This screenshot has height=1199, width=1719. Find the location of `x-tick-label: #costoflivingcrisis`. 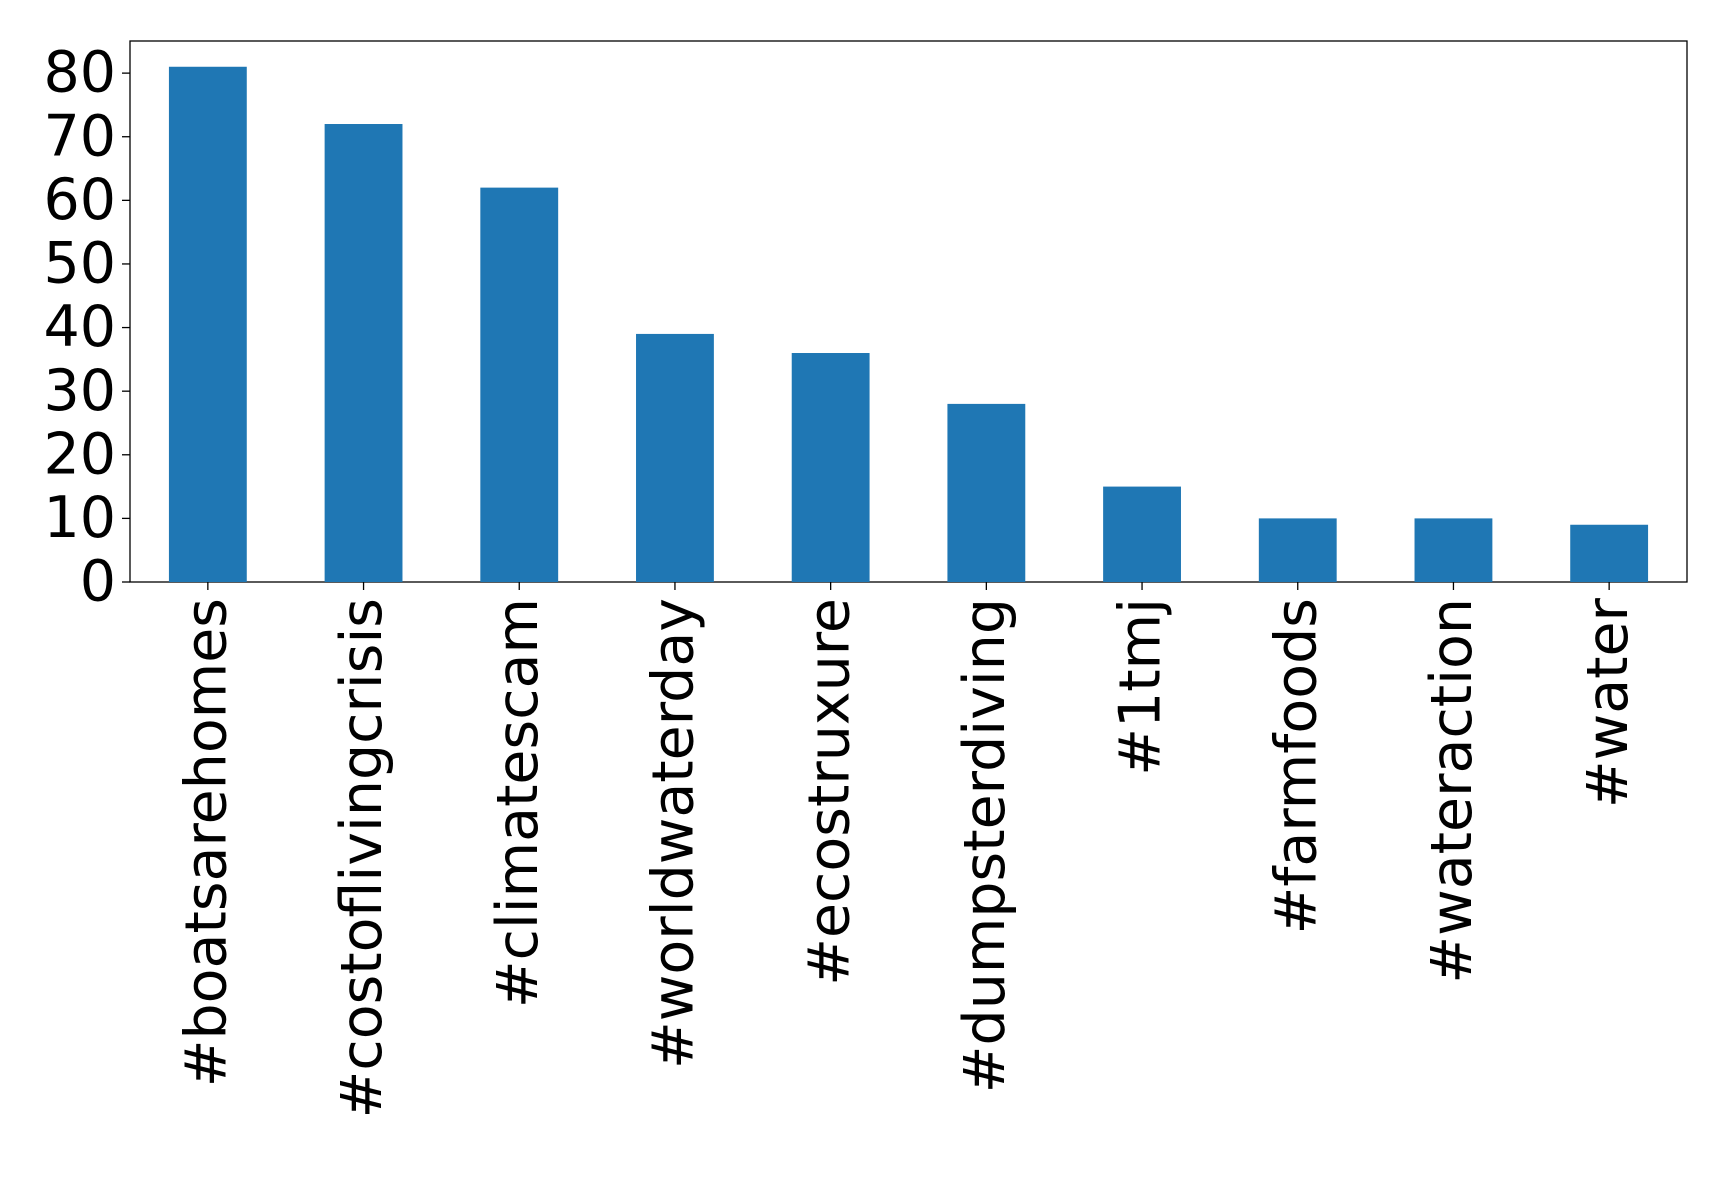

x-tick-label: #costoflivingcrisis is located at coordinates (362, 858).